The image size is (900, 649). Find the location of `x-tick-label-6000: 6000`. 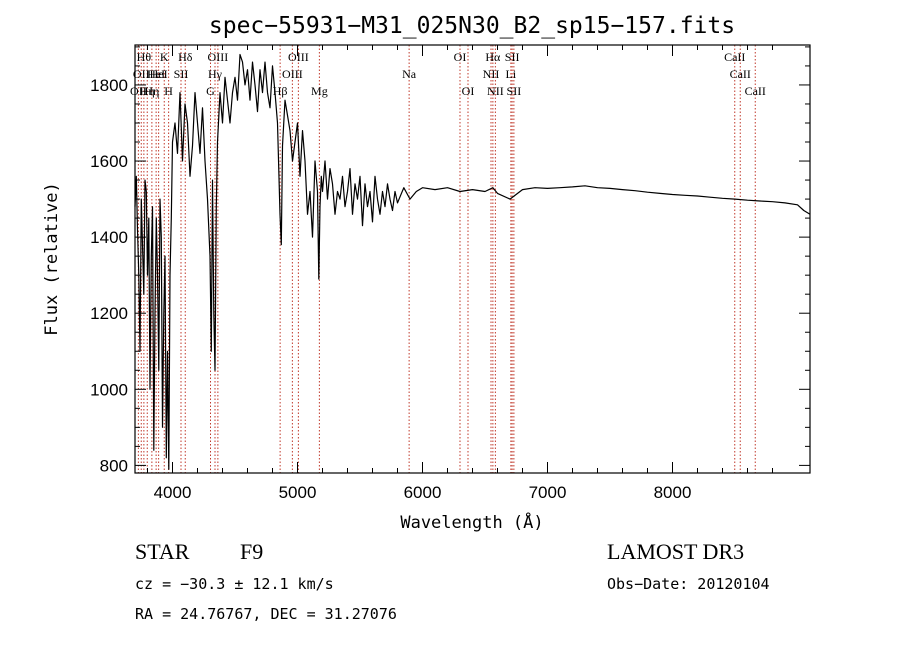

x-tick-label-6000: 6000 is located at coordinates (423, 492).